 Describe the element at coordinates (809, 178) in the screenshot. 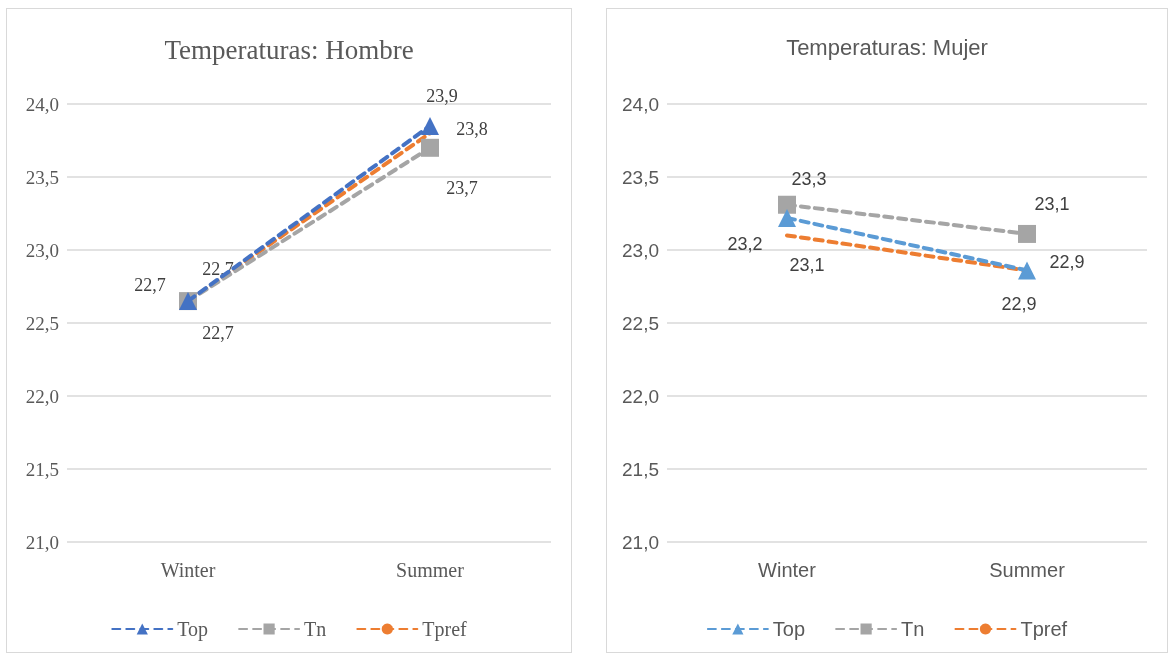

I see `data-label: 23,3` at that location.